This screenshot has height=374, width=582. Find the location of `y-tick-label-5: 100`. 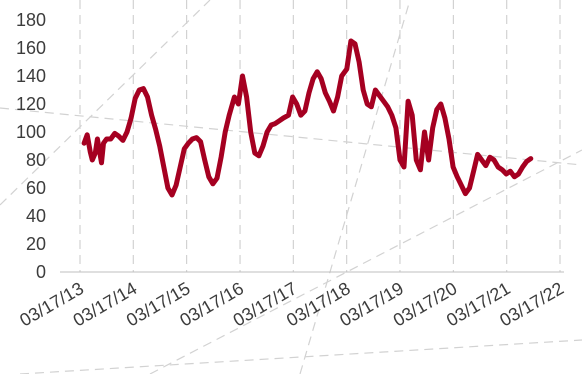

y-tick-label-5: 100 is located at coordinates (31, 132).